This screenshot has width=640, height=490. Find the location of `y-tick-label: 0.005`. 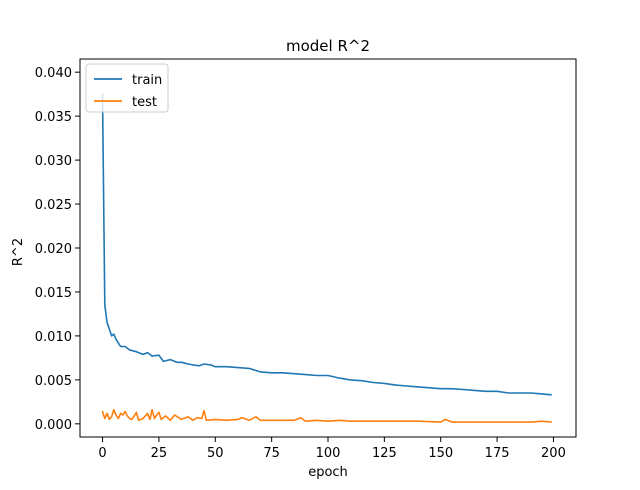

y-tick-label: 0.005 is located at coordinates (53, 381).